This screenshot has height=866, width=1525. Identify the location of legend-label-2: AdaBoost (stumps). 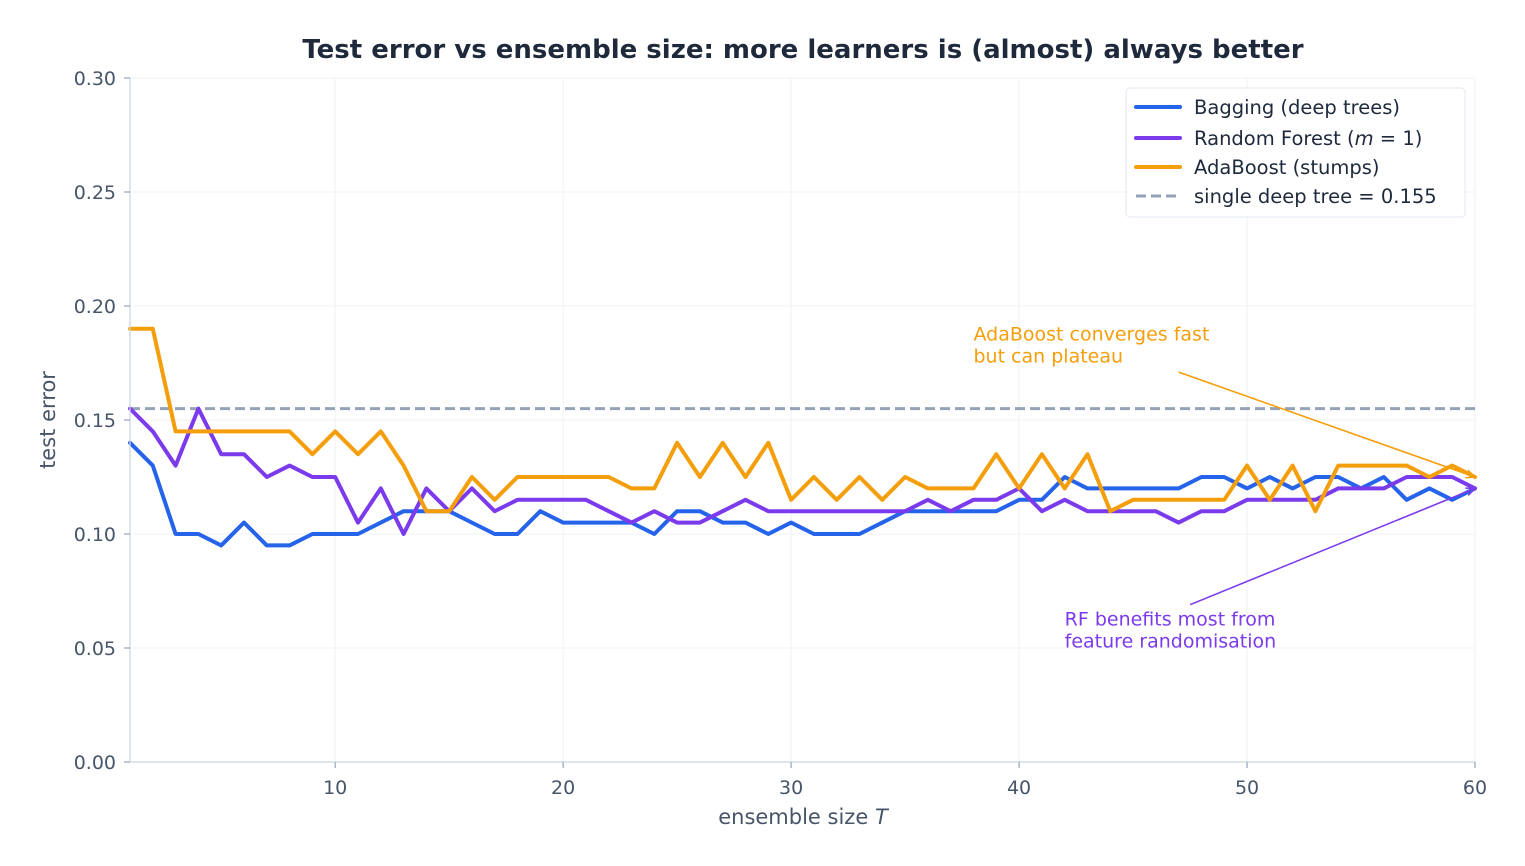
(1286, 167).